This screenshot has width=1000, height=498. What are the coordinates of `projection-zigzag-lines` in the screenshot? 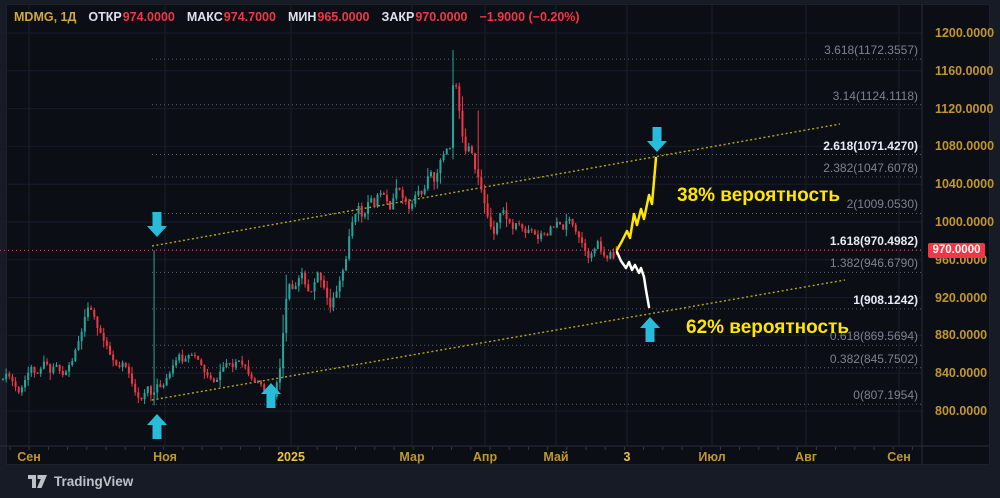 It's located at (636, 232).